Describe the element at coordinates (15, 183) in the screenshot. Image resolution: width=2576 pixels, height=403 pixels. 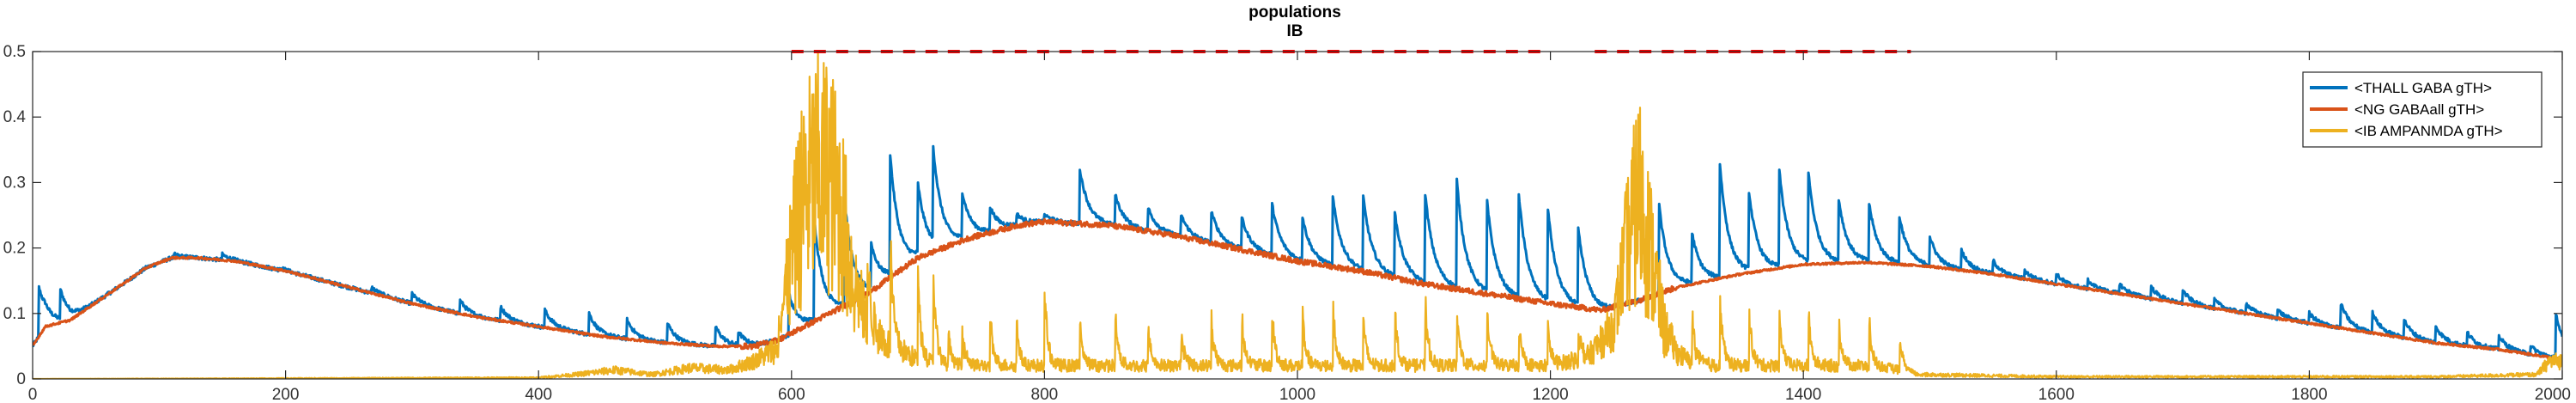
I see `y-tick-label: 0.3` at that location.